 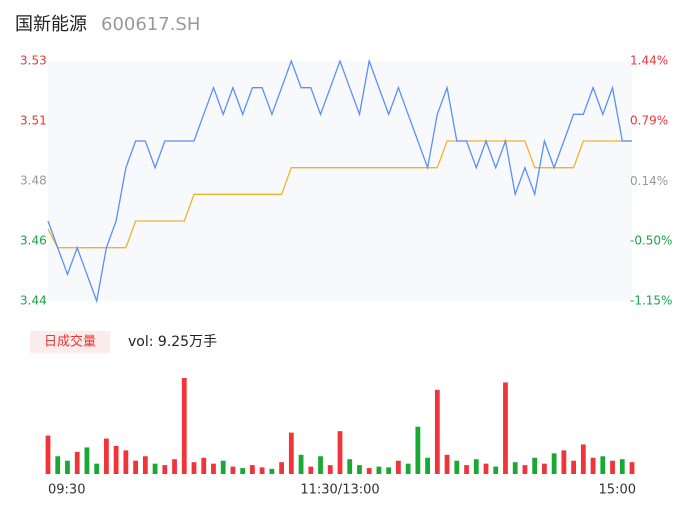 I want to click on y-tick-label: 3.53, so click(x=33, y=61).